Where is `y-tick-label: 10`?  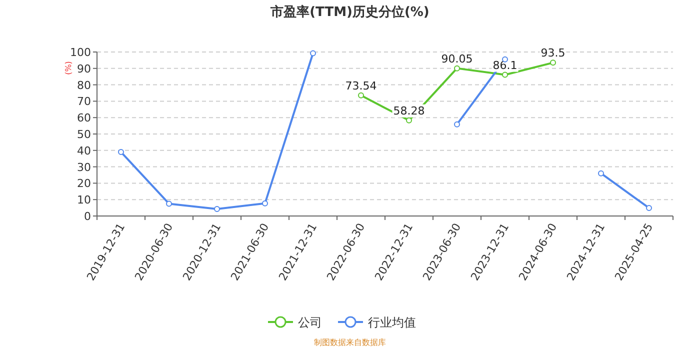 y-tick-label: 10 is located at coordinates (84, 200).